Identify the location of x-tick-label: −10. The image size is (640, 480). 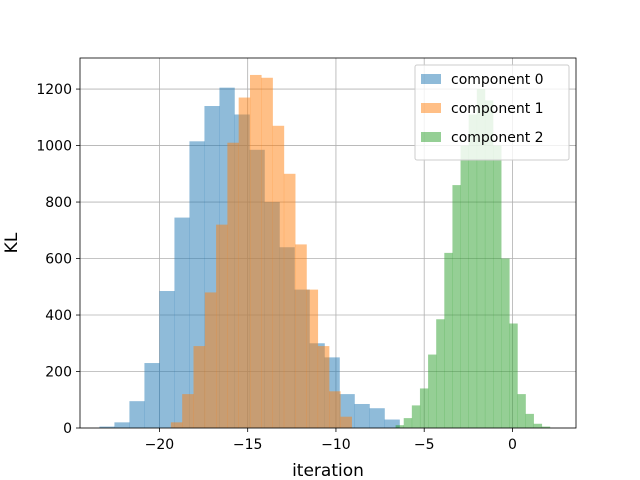
(336, 445).